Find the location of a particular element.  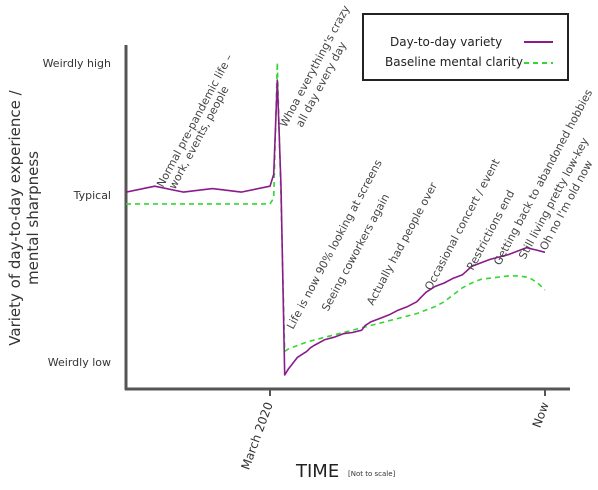

x-tick-label-1: Now is located at coordinates (541, 415).